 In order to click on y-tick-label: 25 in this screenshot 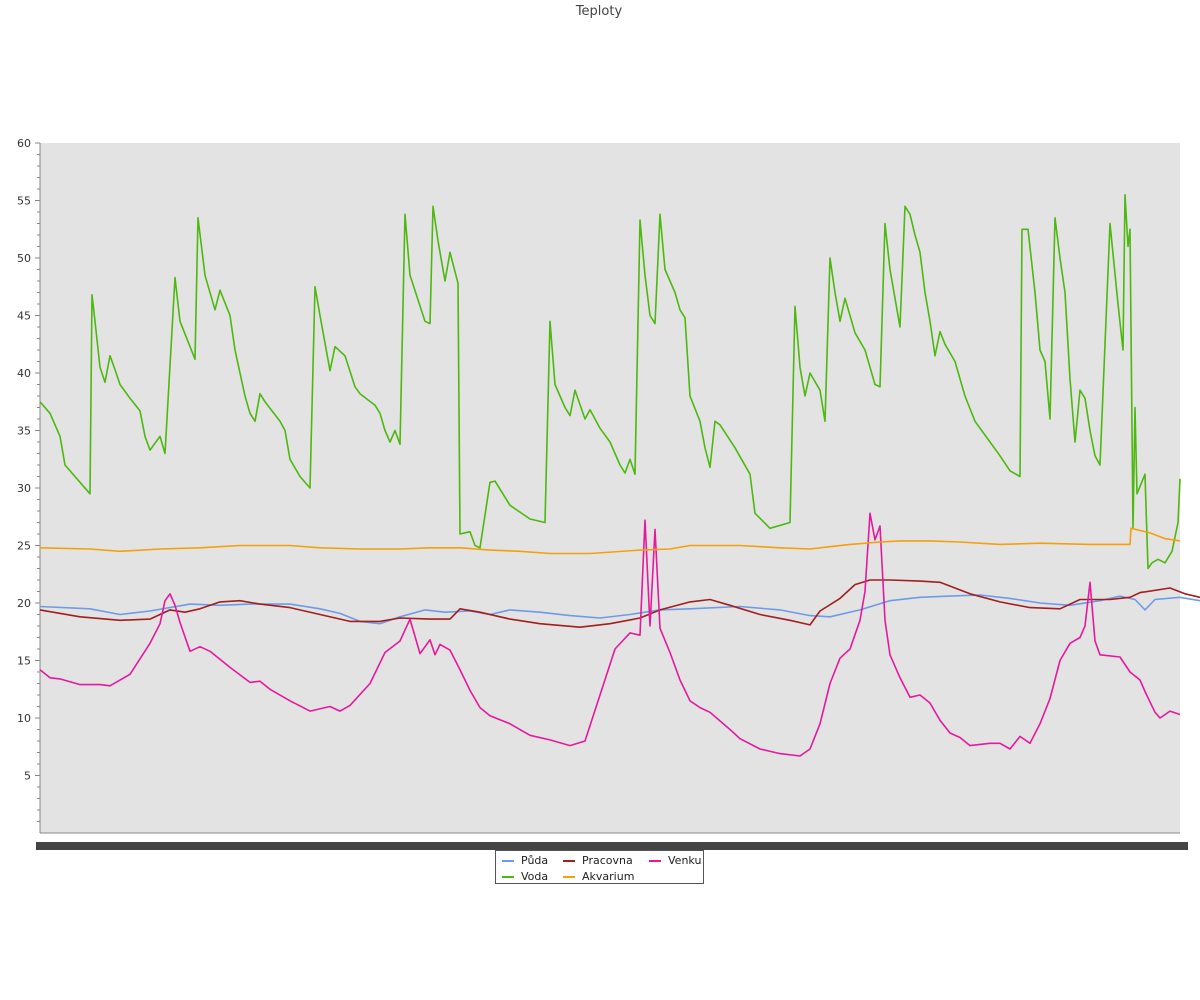, I will do `click(24, 546)`.